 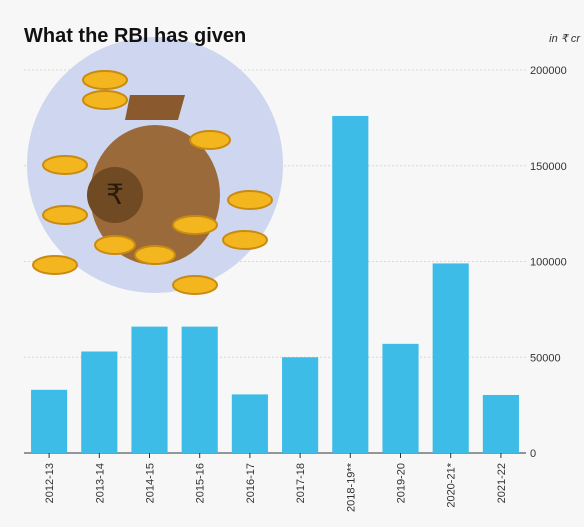 I want to click on y-tick-label: 200000, so click(x=548, y=71).